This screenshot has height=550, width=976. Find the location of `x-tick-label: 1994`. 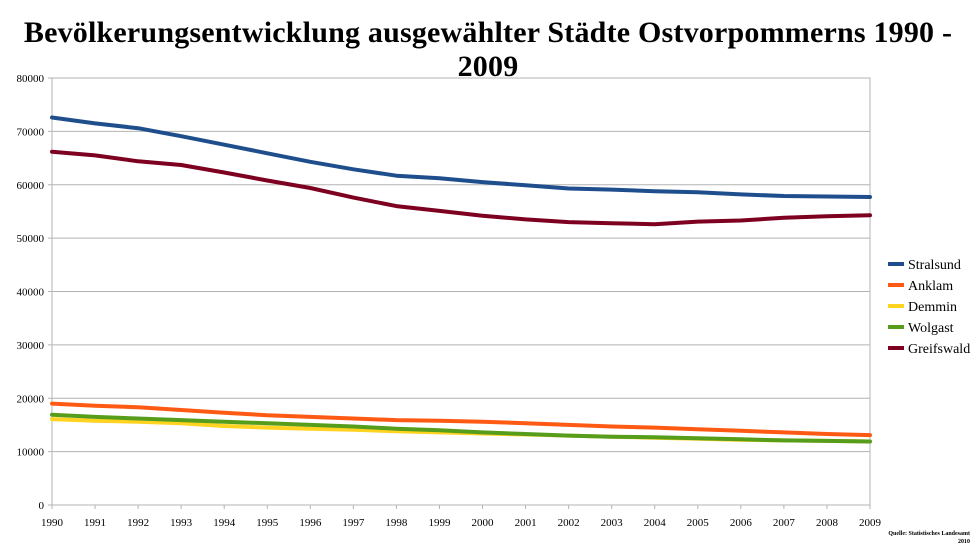

x-tick-label: 1994 is located at coordinates (224, 523).